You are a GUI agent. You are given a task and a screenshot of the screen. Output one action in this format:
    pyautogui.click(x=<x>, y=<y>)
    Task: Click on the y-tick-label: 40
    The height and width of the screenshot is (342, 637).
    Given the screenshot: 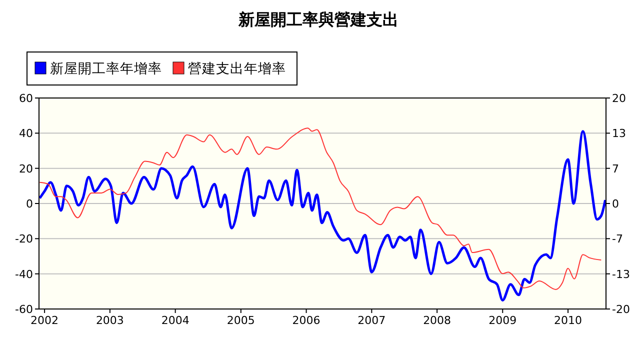 What is the action you would take?
    pyautogui.click(x=26, y=133)
    